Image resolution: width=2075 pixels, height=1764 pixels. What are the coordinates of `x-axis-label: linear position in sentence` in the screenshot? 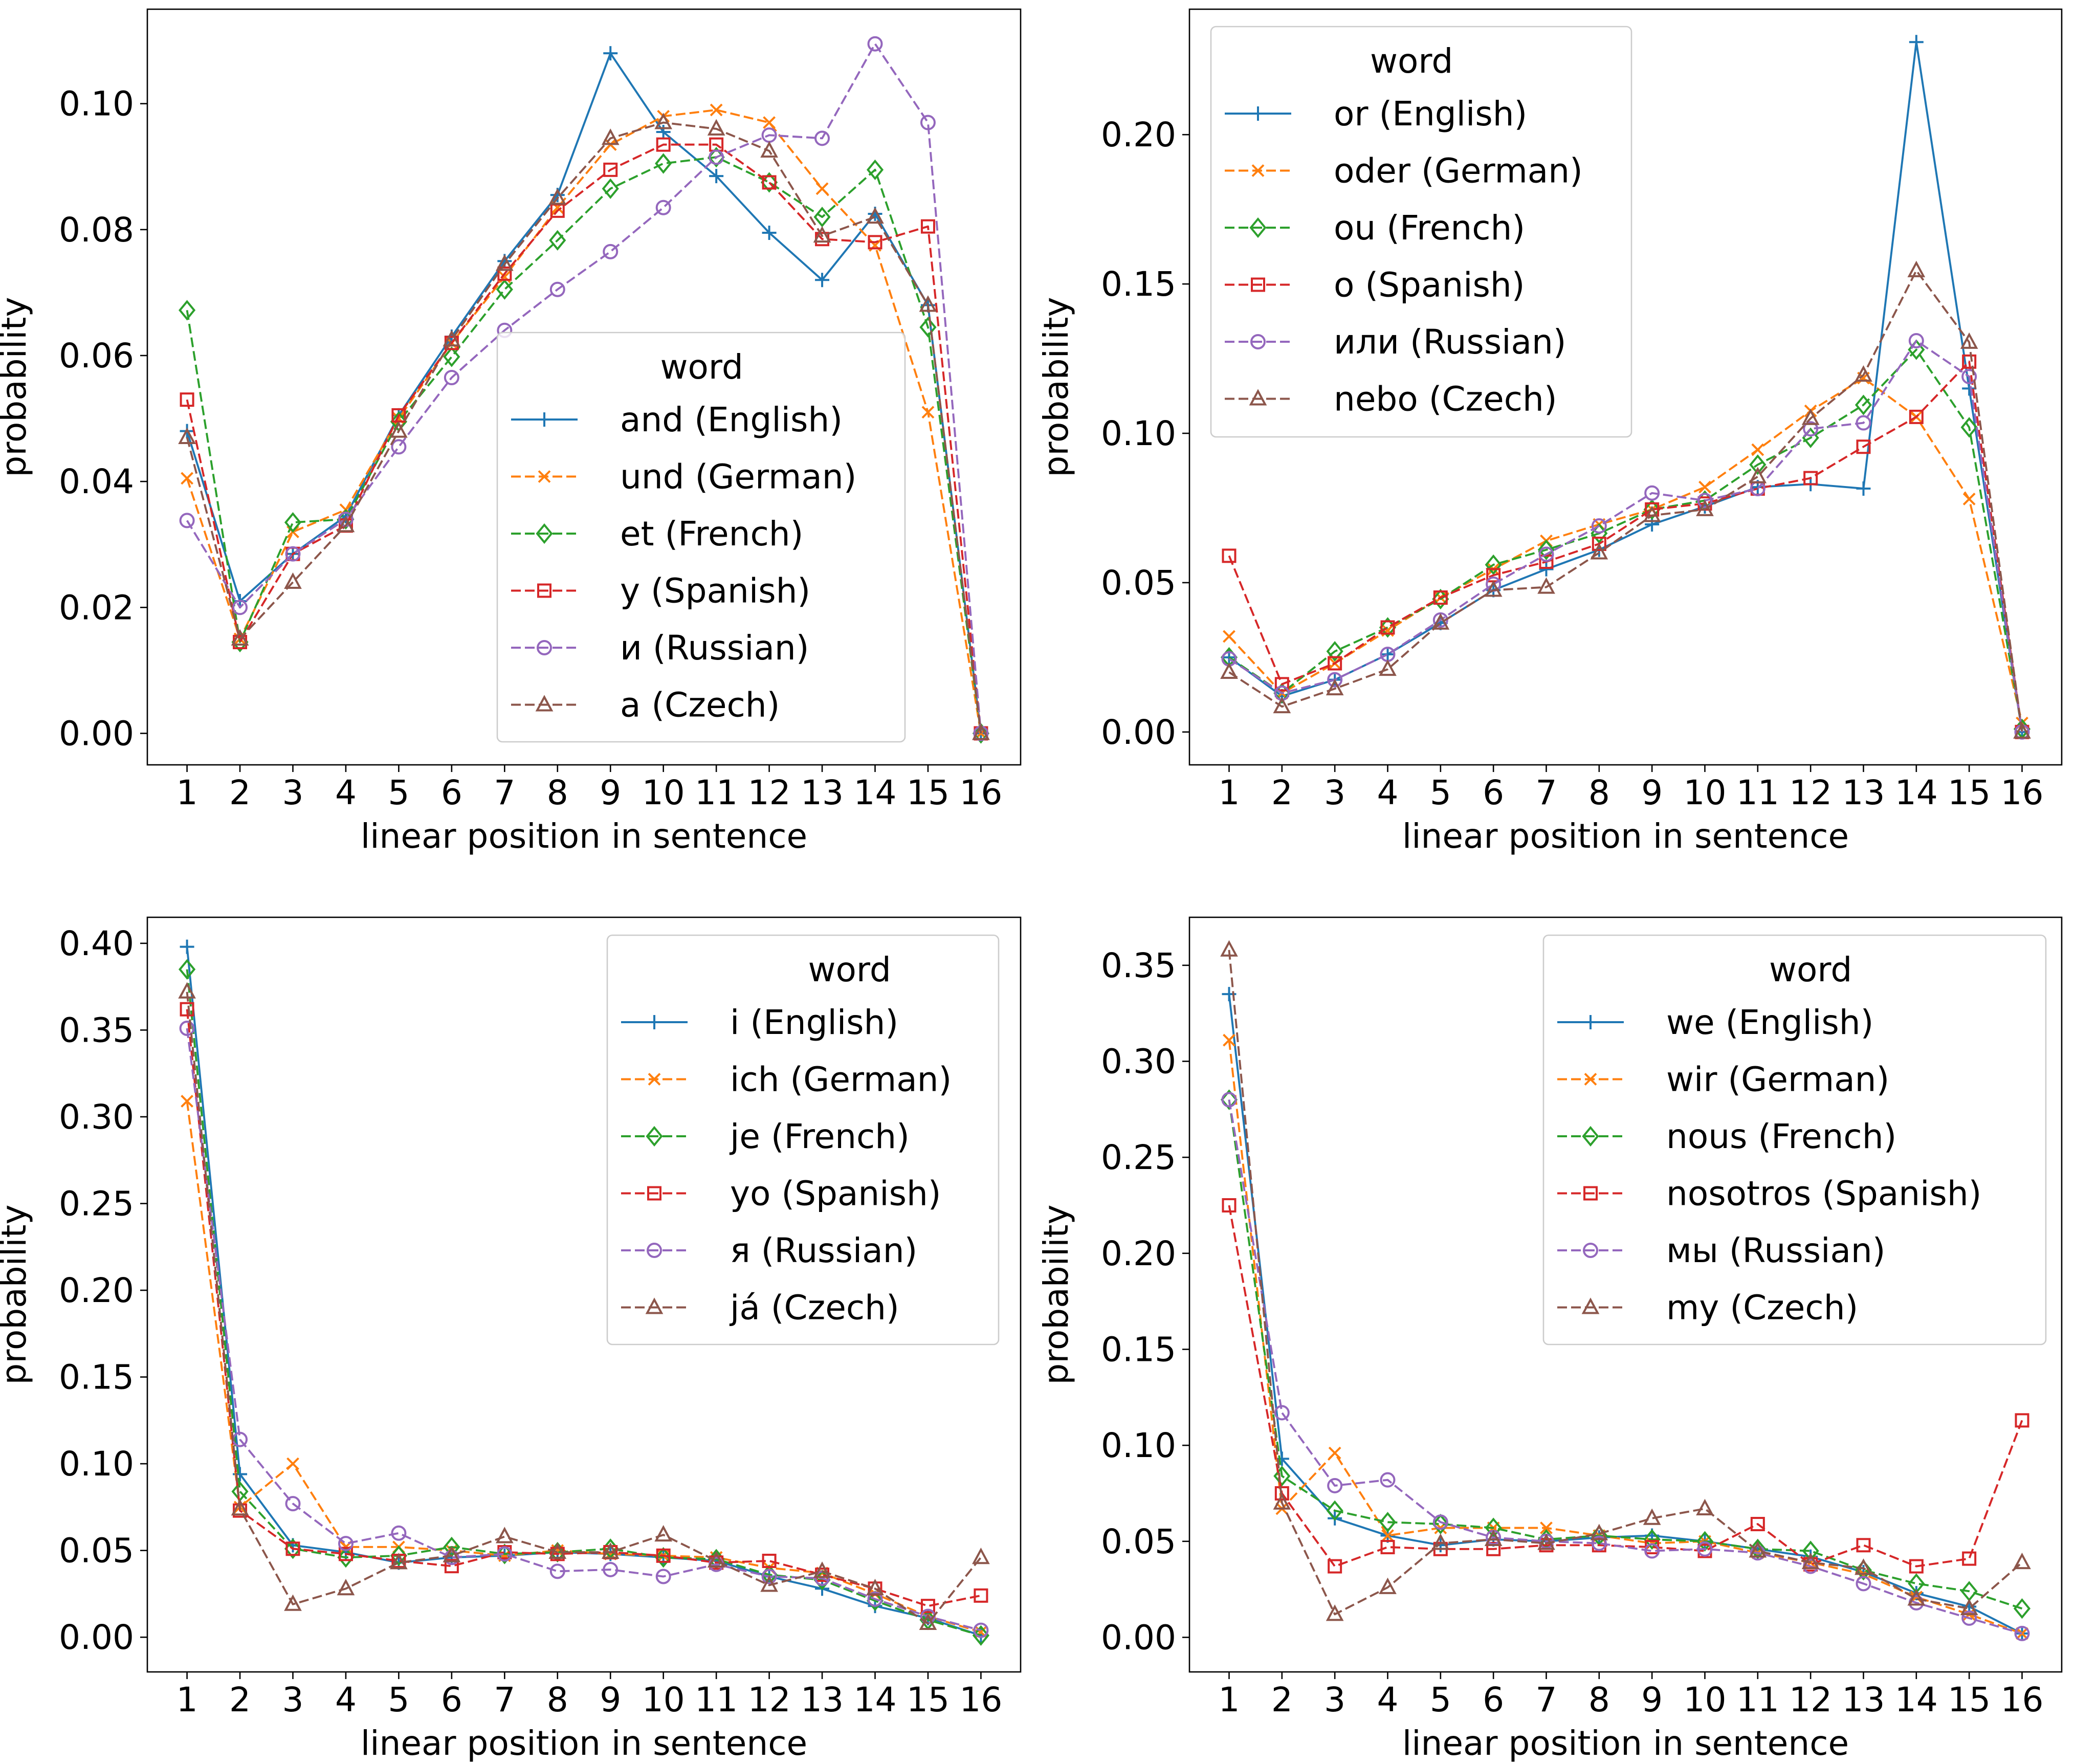 It's located at (584, 1744).